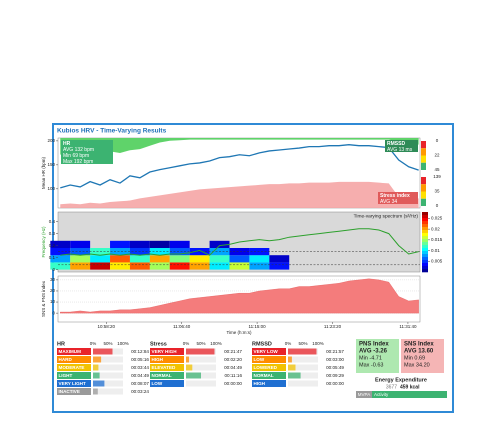 The image size is (482, 438). What do you see at coordinates (140, 359) in the screenshot?
I see `zone-time: 00:05:16` at bounding box center [140, 359].